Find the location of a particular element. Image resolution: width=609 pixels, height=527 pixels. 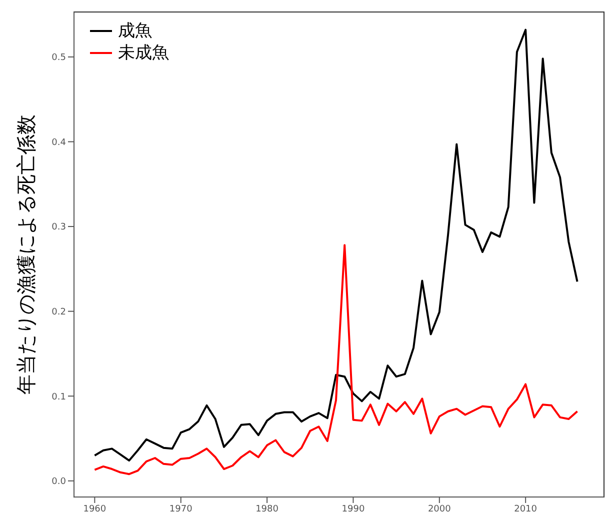

y-tick-label: 0.2 is located at coordinates (59, 313).